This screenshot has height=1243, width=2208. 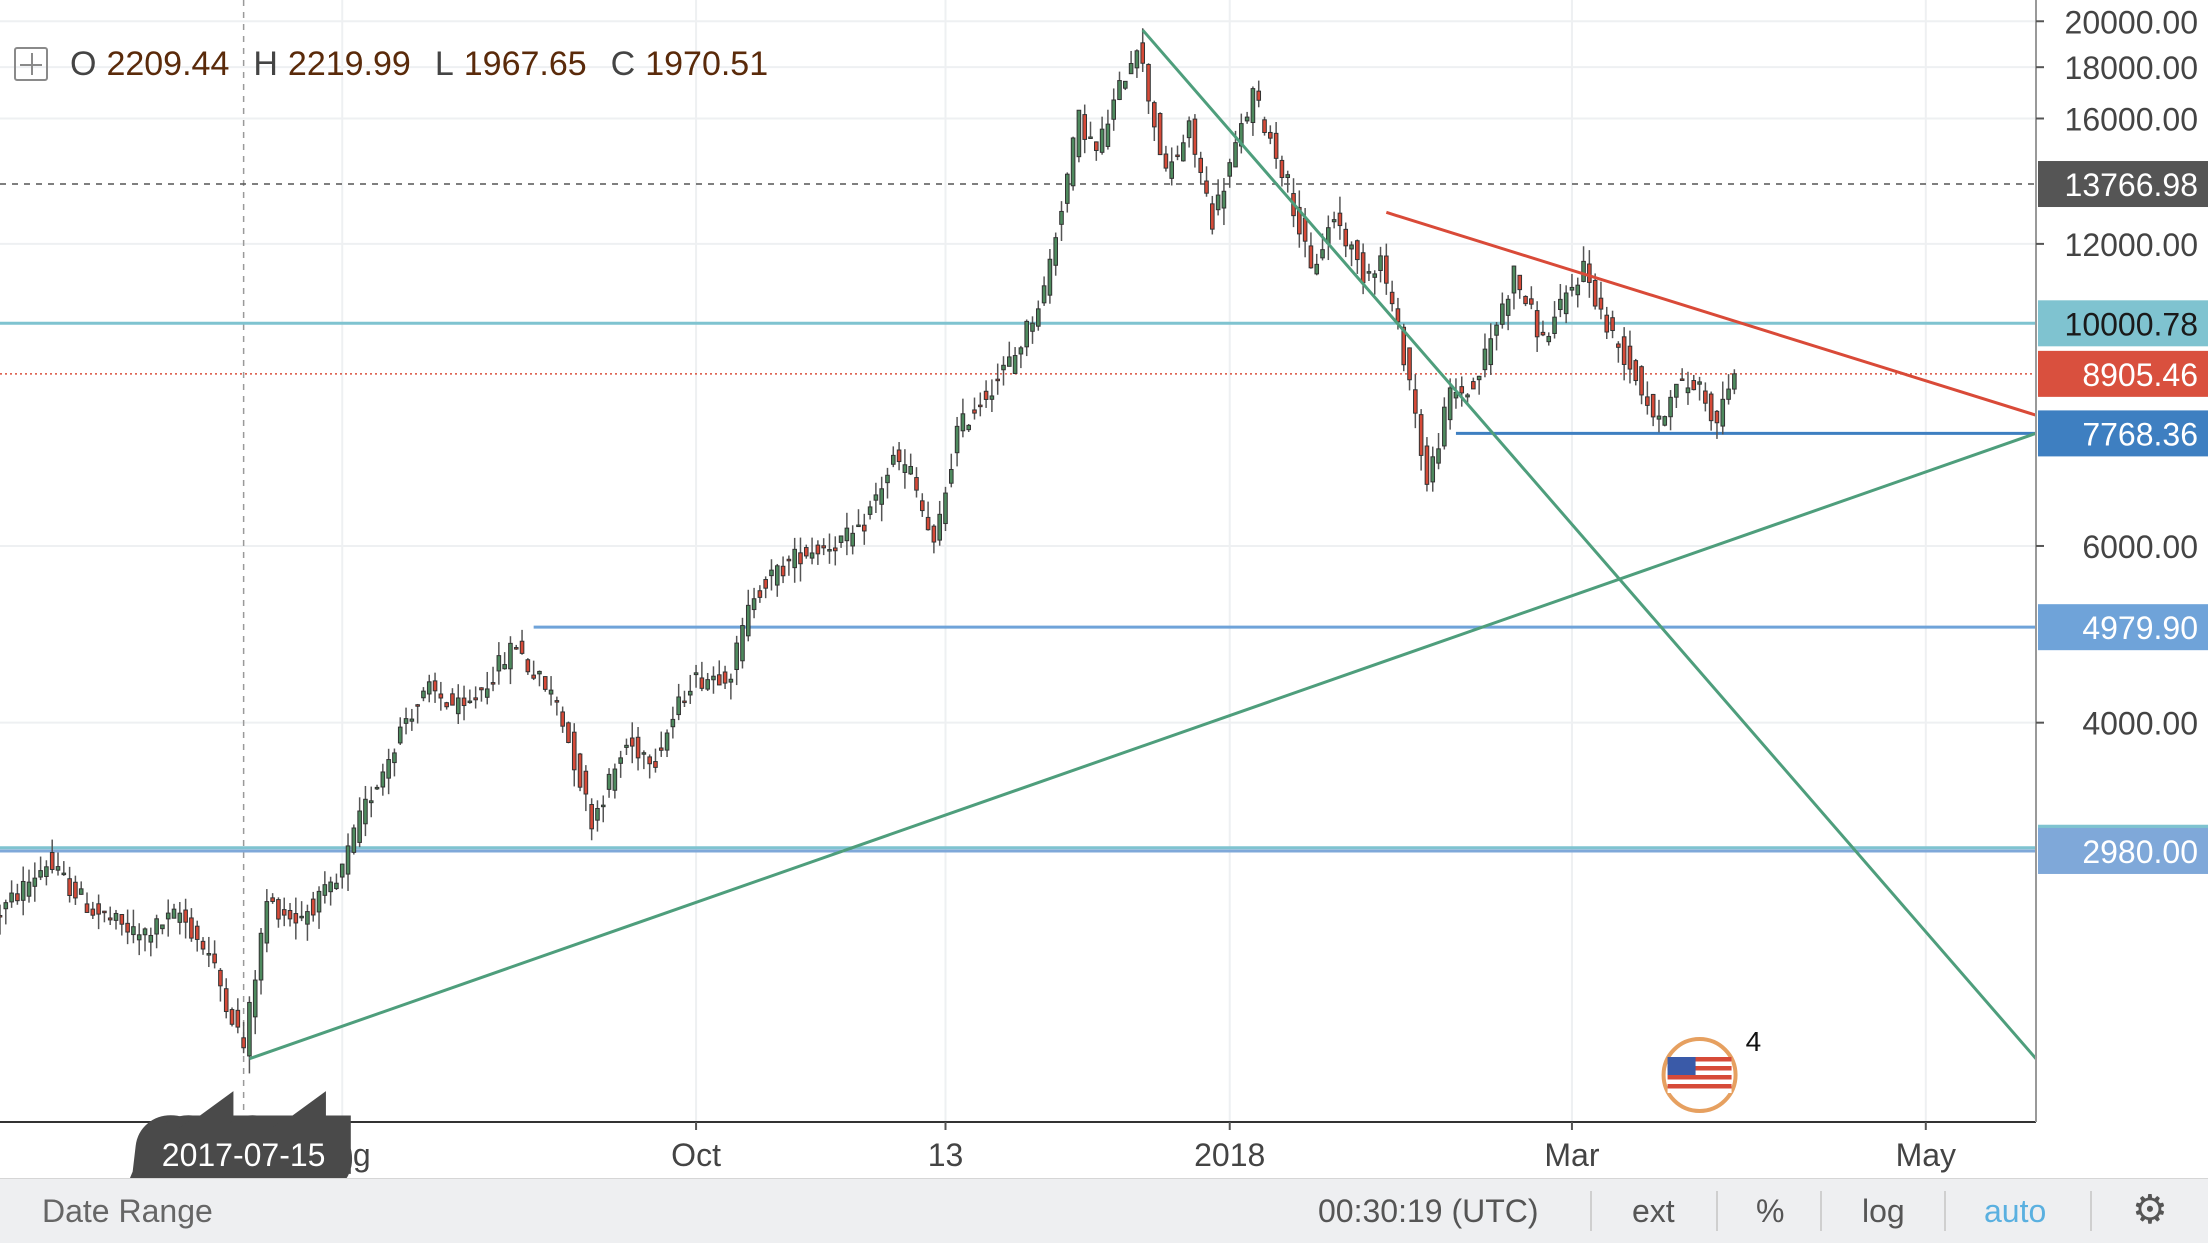 I want to click on auto-button: auto, so click(x=2015, y=1211).